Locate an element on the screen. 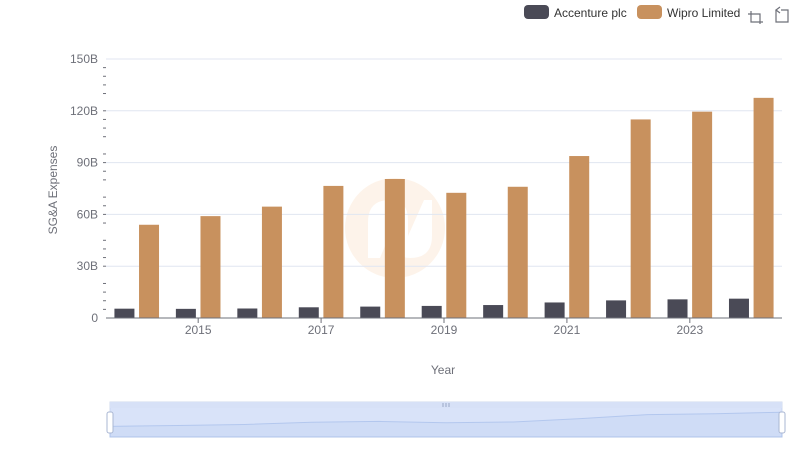 The height and width of the screenshot is (461, 800). y-tick-label: 90B is located at coordinates (87, 163).